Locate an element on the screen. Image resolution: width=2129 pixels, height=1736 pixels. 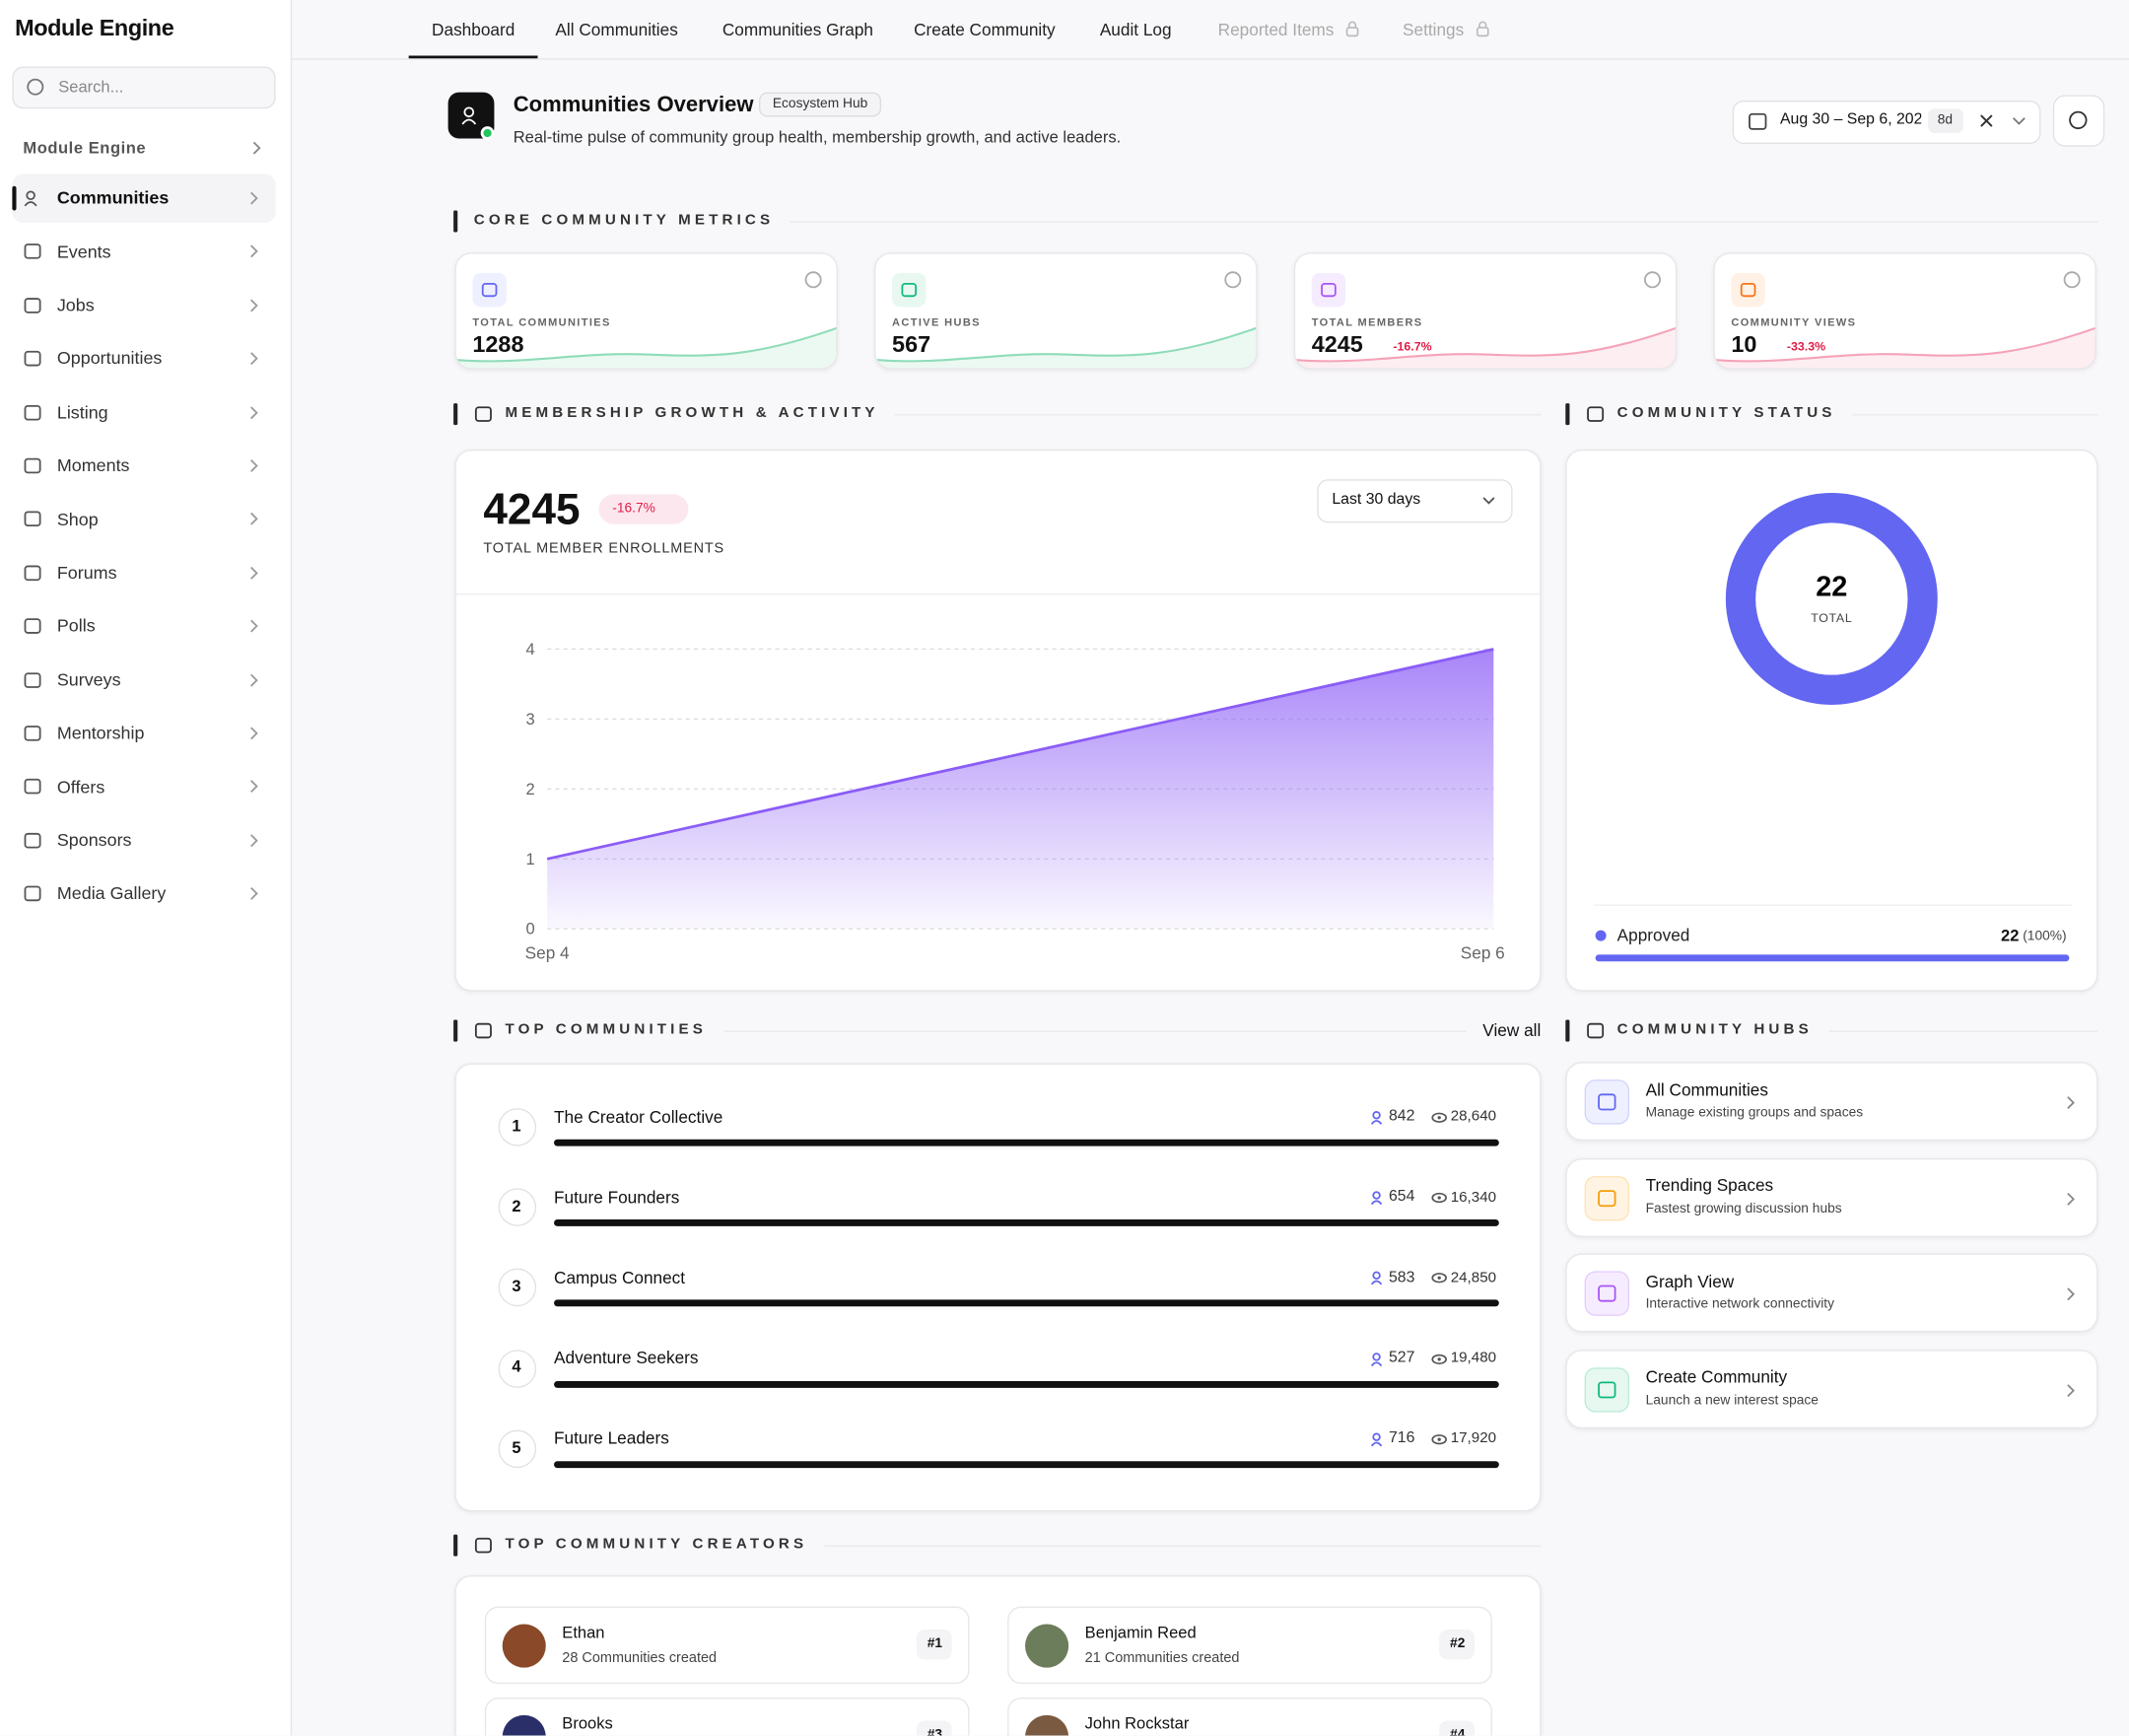
metric-card: COMMUNITY VIEWS 10 -33.3% is located at coordinates (1904, 311).